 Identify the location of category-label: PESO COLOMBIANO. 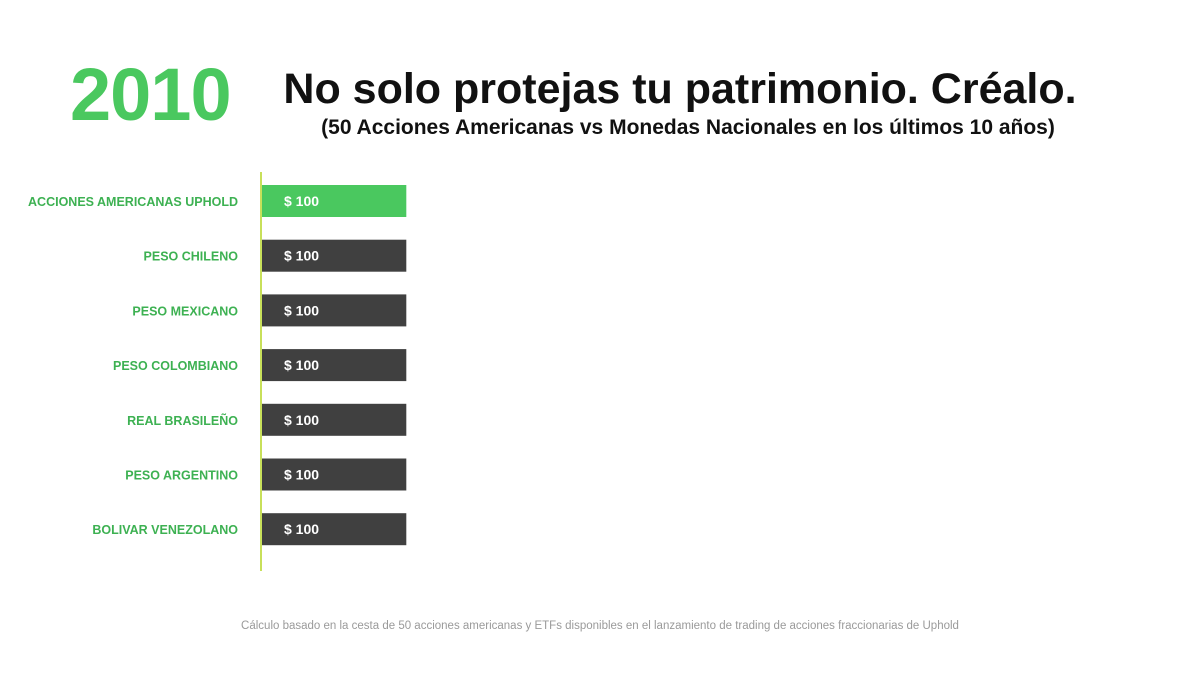
(175, 366).